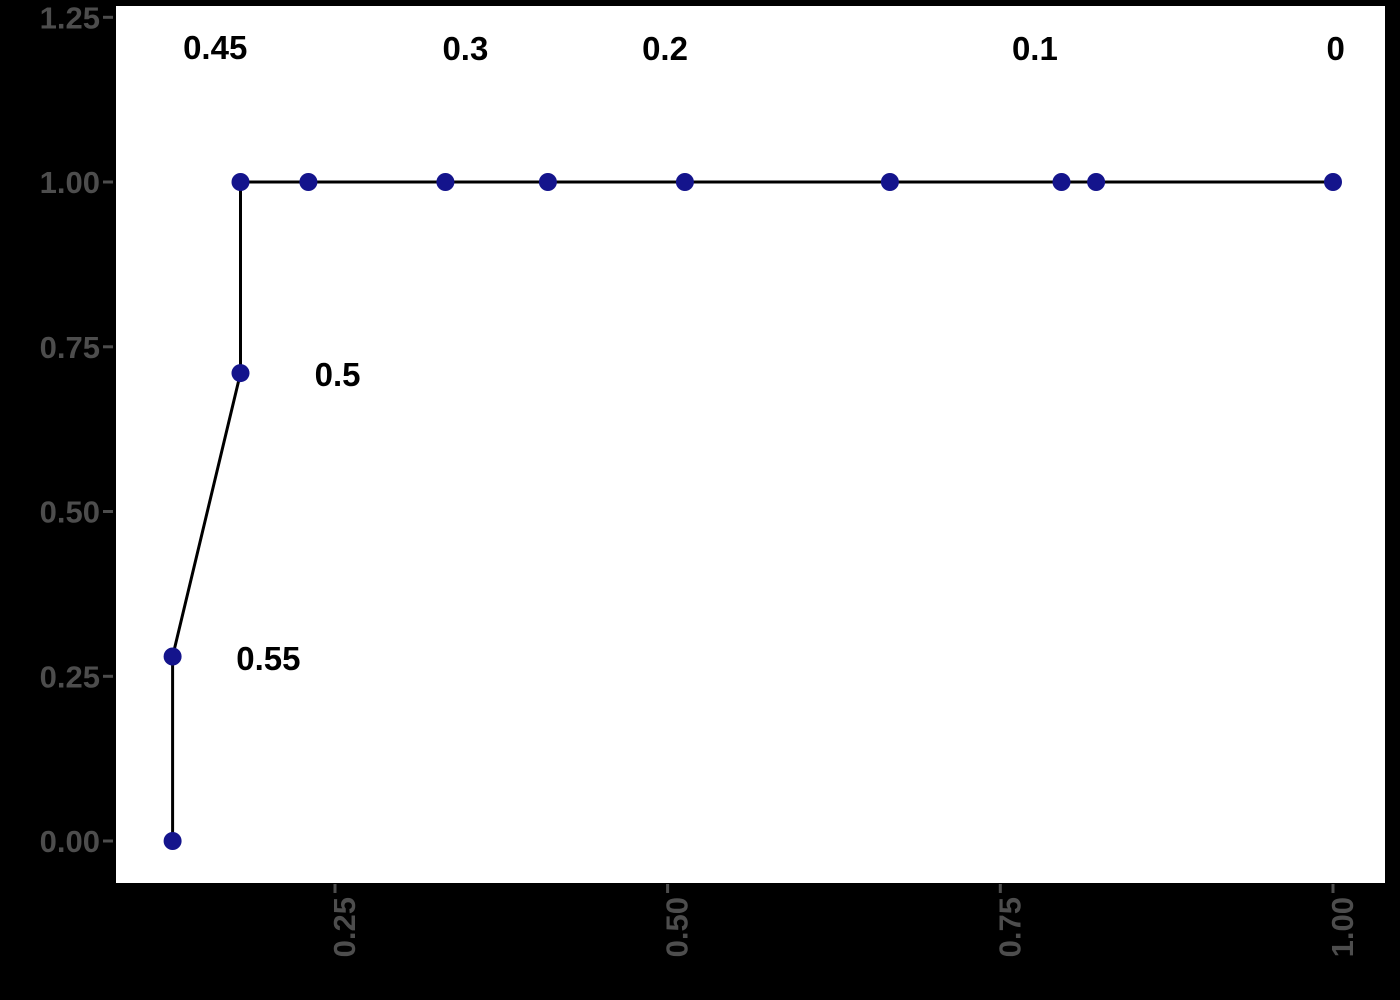  Describe the element at coordinates (1035, 48) in the screenshot. I see `threshold-label: 0.1` at that location.